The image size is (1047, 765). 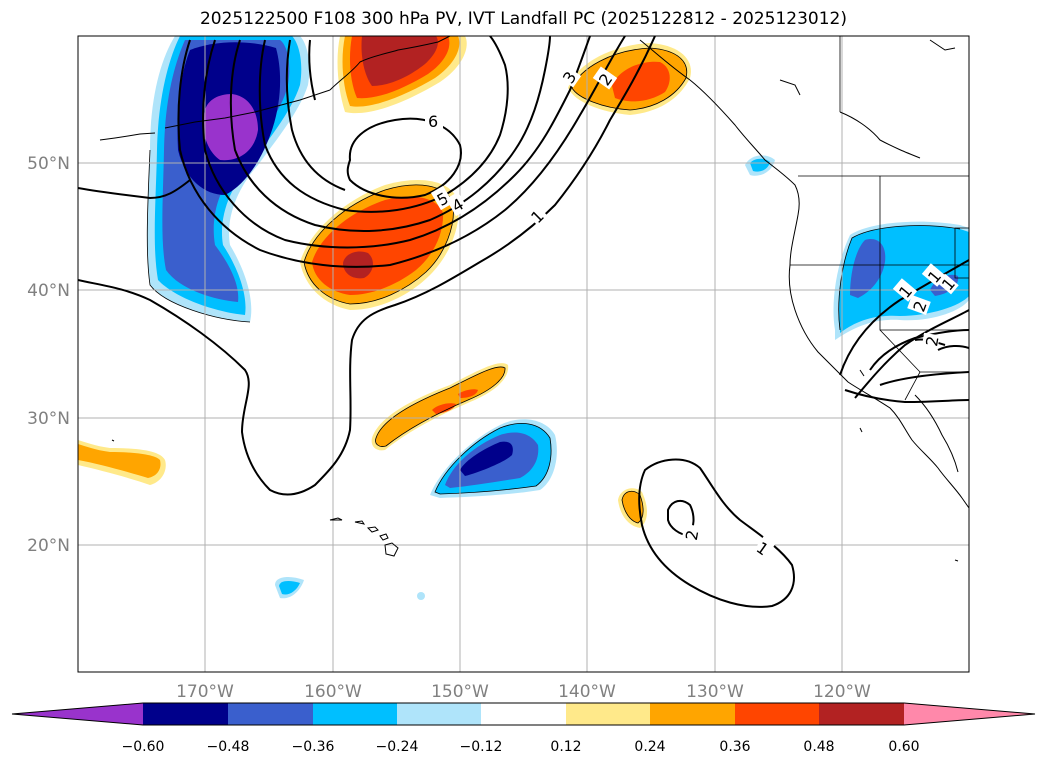 What do you see at coordinates (842, 692) in the screenshot?
I see `lon-label-120w: 120°W` at bounding box center [842, 692].